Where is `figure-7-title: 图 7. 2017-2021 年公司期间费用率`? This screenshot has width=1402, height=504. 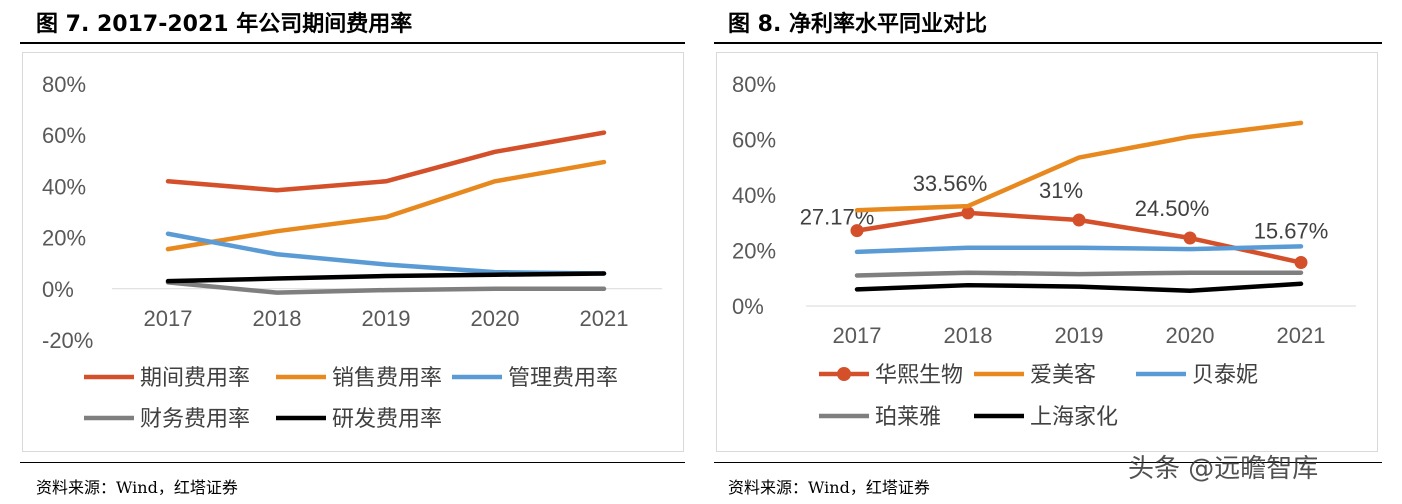
figure-7-title: 图 7. 2017-2021 年公司期间费用率 is located at coordinates (224, 24).